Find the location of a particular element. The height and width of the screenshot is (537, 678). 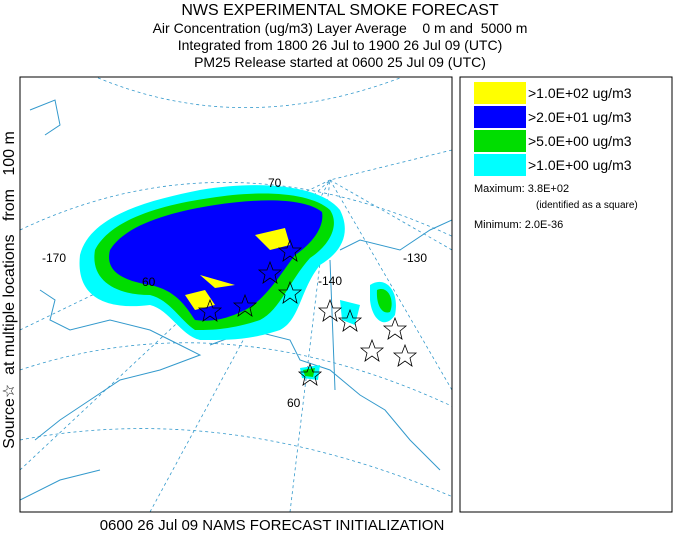

smoke-core is located at coordinates (237, 269).